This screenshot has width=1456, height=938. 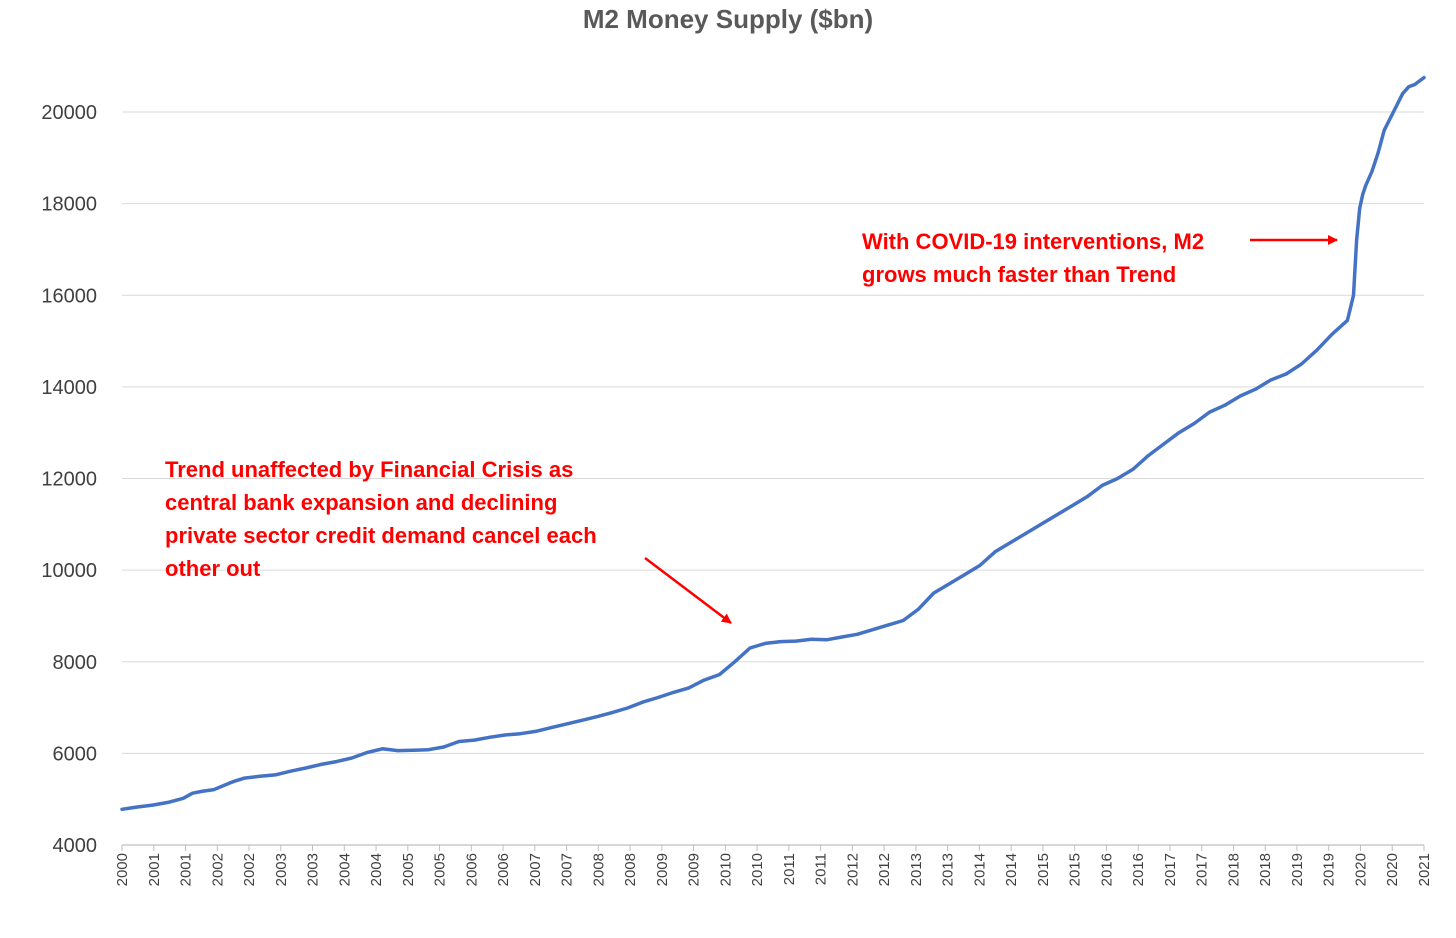 I want to click on x-tick-label: 2014, so click(x=1011, y=869).